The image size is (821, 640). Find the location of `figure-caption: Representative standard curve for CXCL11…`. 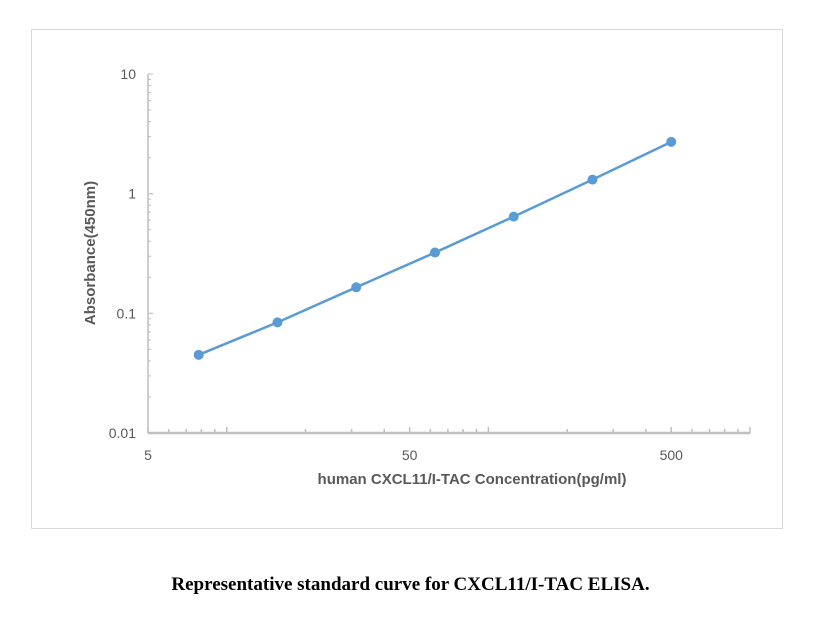

figure-caption: Representative standard curve for CXCL11… is located at coordinates (410, 584).